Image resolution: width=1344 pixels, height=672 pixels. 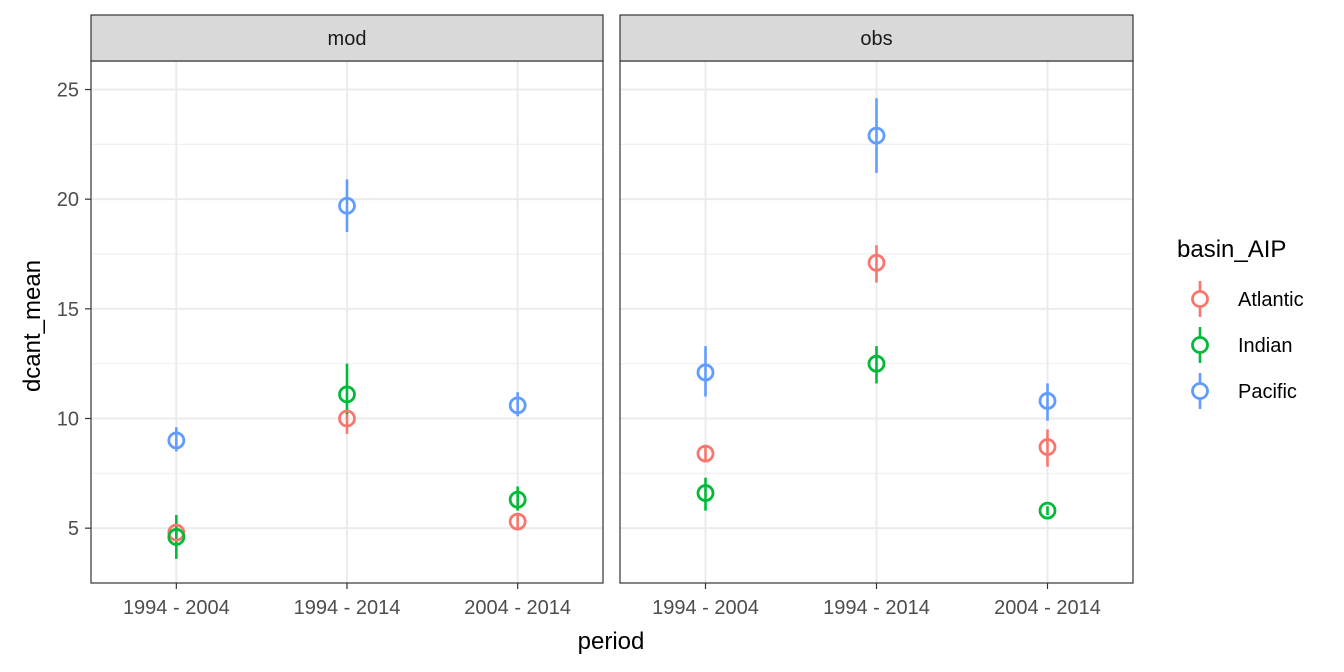 I want to click on facet-strip-label: mod, so click(x=347, y=39).